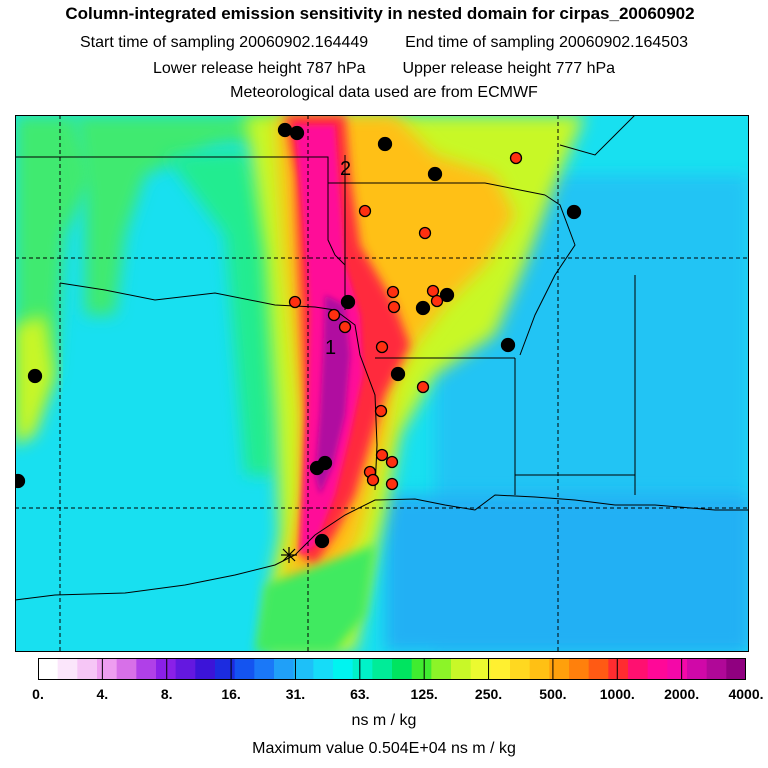  Describe the element at coordinates (424, 694) in the screenshot. I see `colorbar-tick-label: 125.` at that location.